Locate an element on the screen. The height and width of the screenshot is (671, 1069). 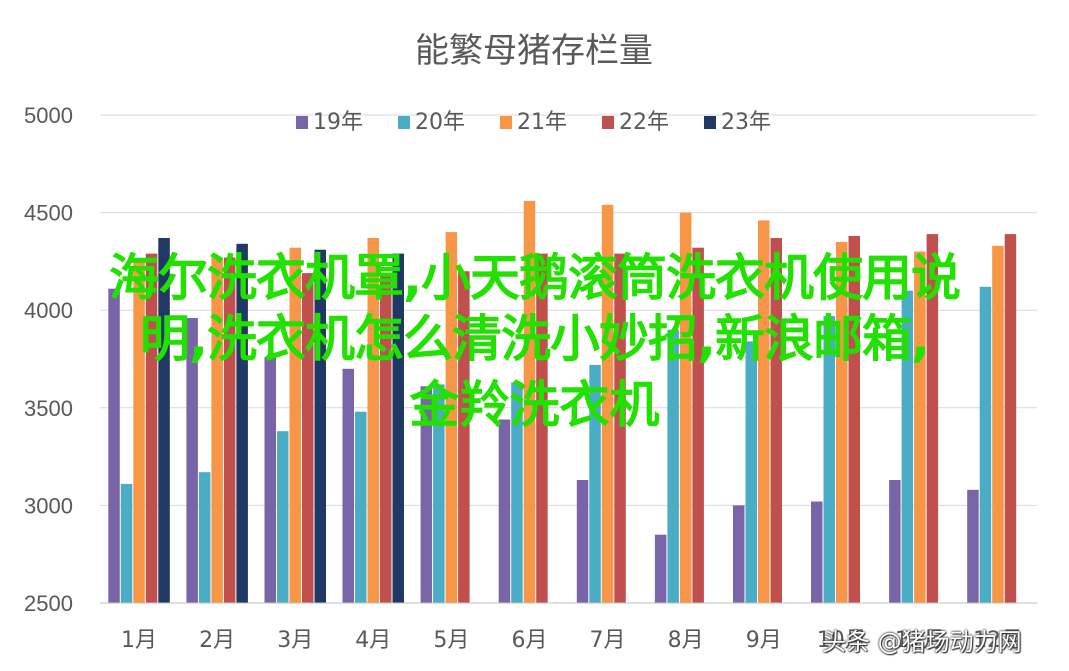
bar-22年-1月 is located at coordinates (151, 428).